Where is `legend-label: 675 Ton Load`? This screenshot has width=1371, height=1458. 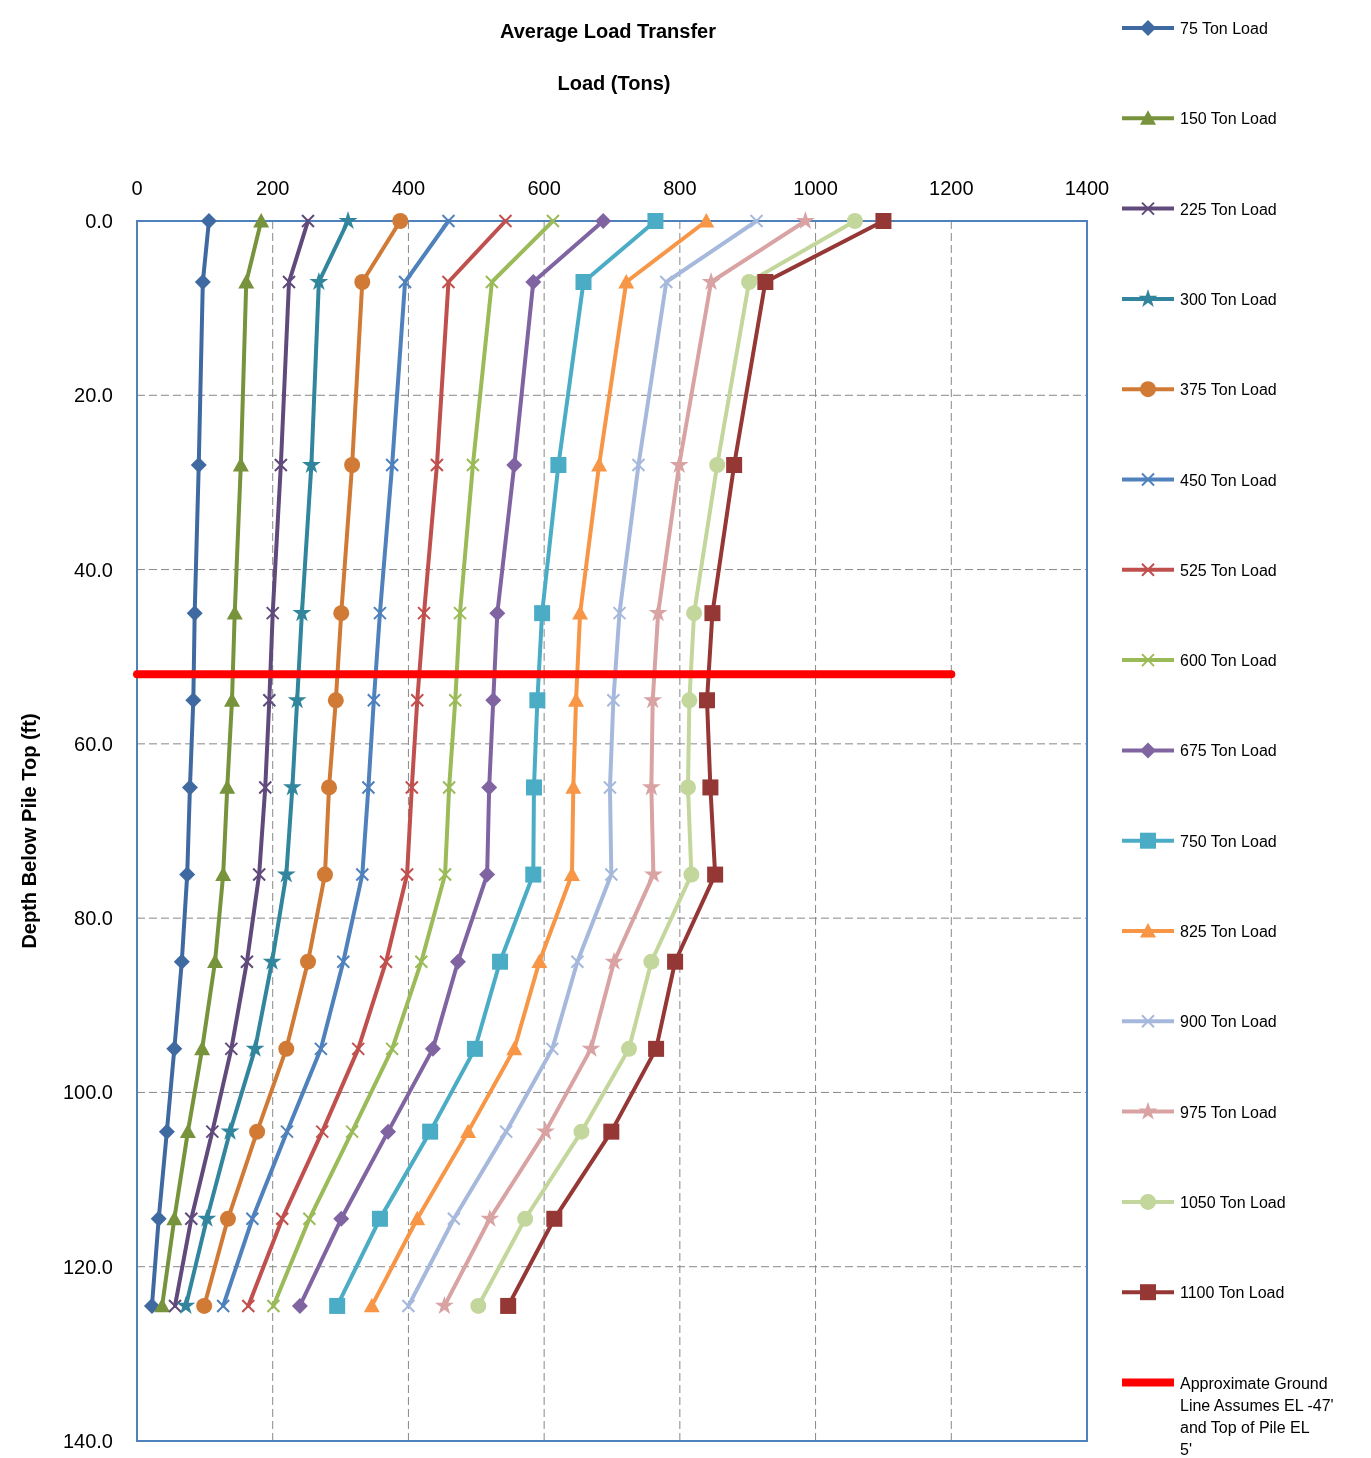 legend-label: 675 Ton Load is located at coordinates (1228, 751).